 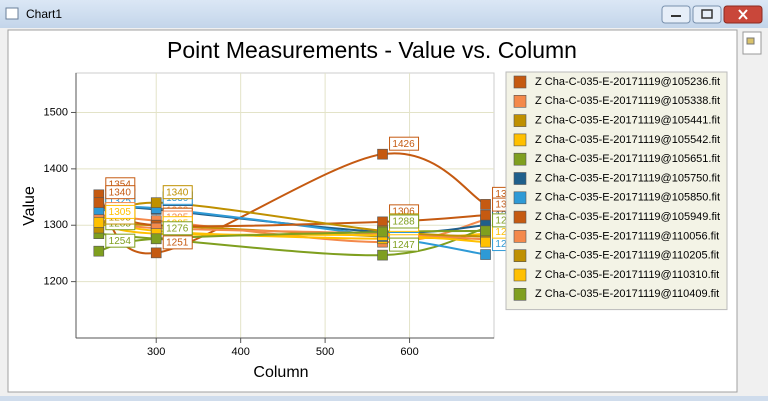 I want to click on close-icon, so click(x=743, y=14).